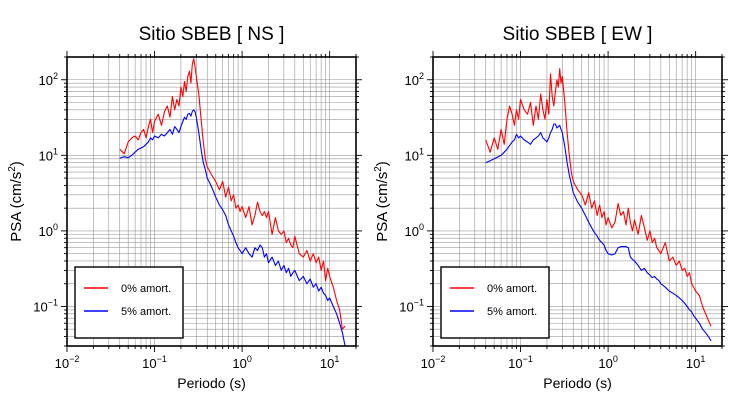 The height and width of the screenshot is (400, 730). What do you see at coordinates (212, 34) in the screenshot?
I see `chart-title: Sitio SBEB [ NS ]` at bounding box center [212, 34].